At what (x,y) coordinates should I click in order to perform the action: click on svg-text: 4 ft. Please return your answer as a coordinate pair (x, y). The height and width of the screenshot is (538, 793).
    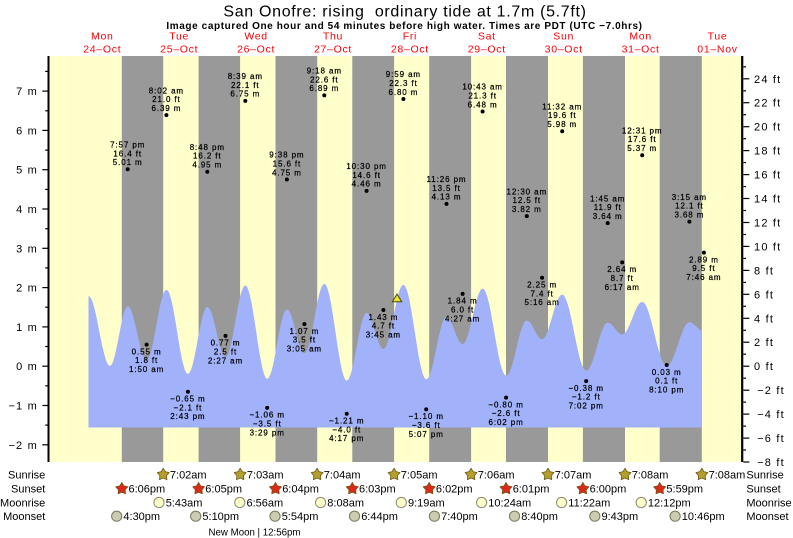
    Looking at the image, I should click on (764, 319).